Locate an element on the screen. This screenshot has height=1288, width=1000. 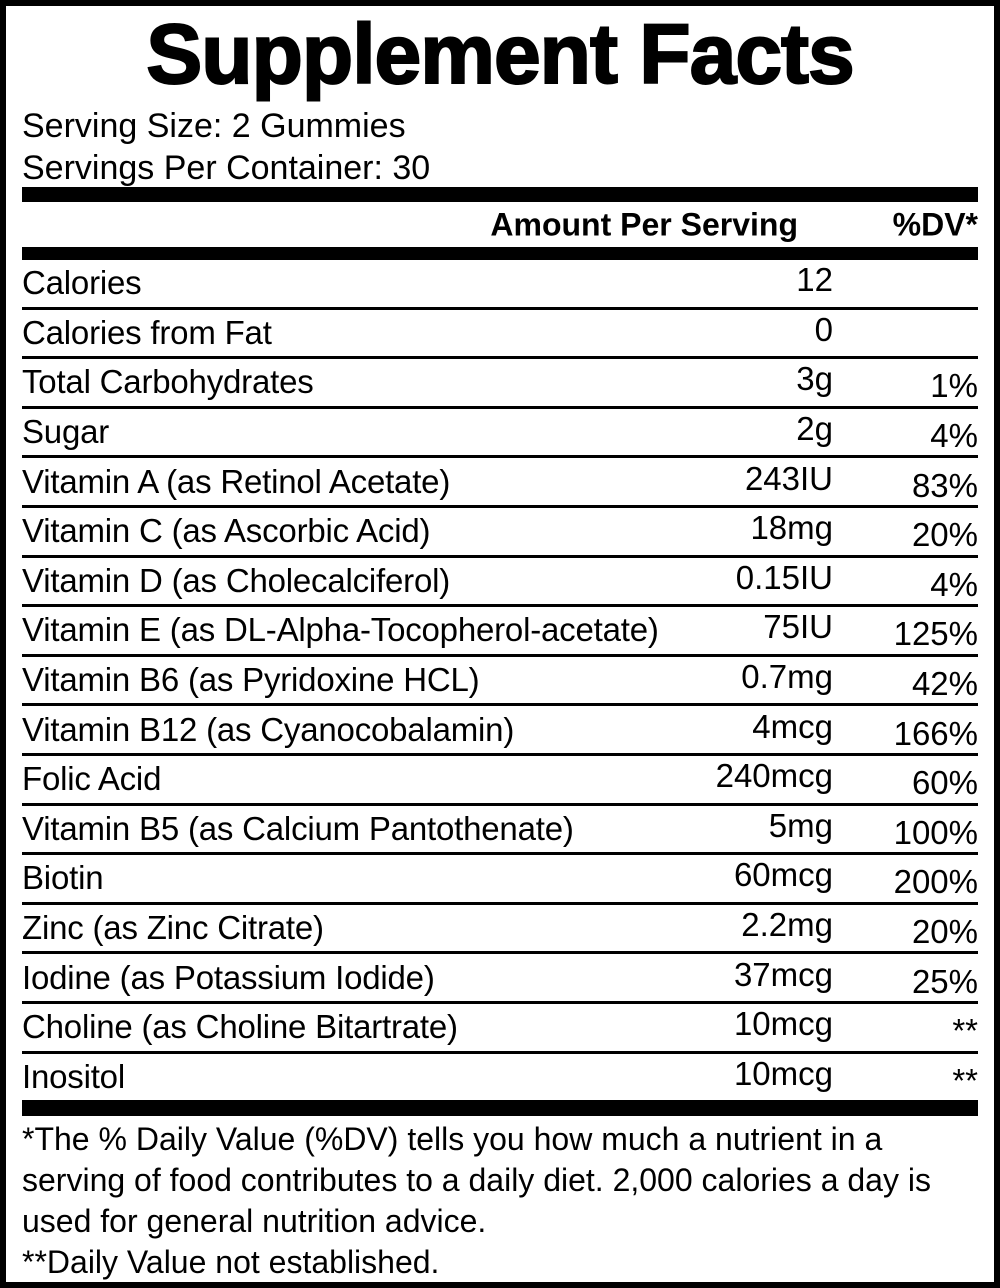
table-row: Iodine (as Potassium Iodide) 37mcg 25% is located at coordinates (500, 979).